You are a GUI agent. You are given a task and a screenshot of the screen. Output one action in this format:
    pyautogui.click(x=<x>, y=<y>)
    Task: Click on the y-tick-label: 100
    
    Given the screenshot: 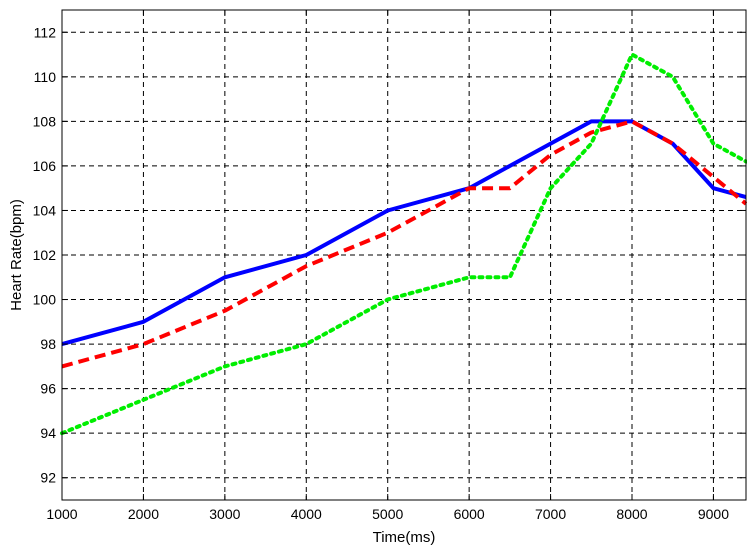 What is the action you would take?
    pyautogui.click(x=45, y=300)
    